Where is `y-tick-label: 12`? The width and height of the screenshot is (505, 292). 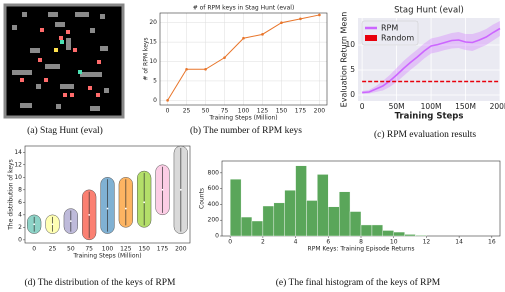 y-tick-label: 12 is located at coordinates (18, 164).